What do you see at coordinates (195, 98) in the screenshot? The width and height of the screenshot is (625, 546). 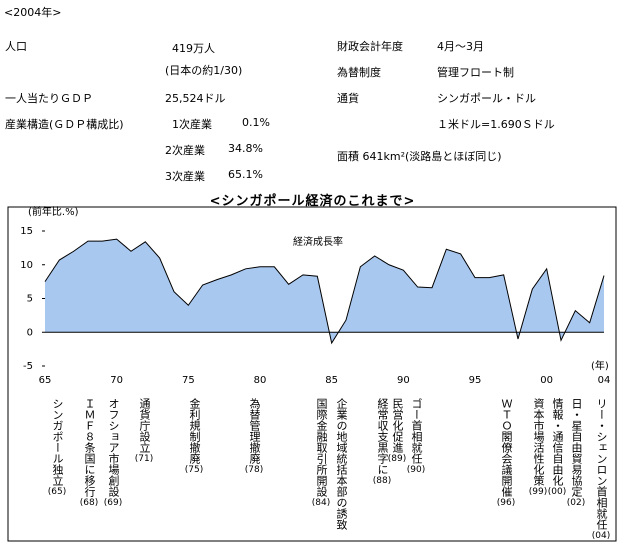 I see `value: 25,524ドル` at bounding box center [195, 98].